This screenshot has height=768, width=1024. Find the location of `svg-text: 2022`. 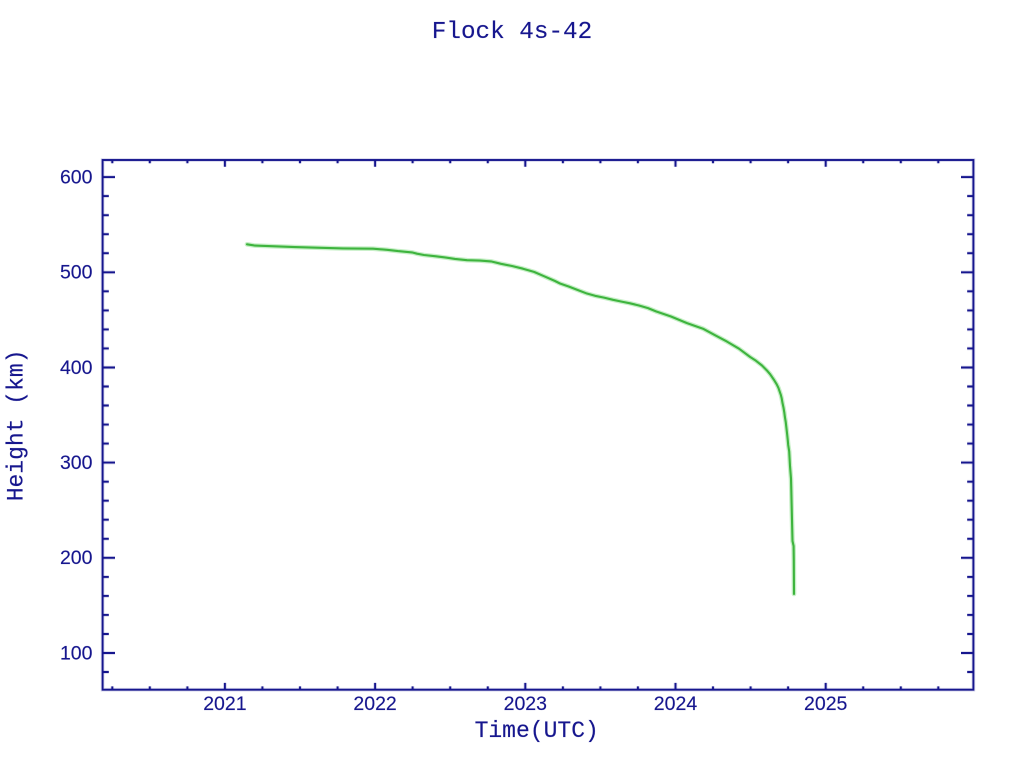

svg-text: 2022 is located at coordinates (374, 704).